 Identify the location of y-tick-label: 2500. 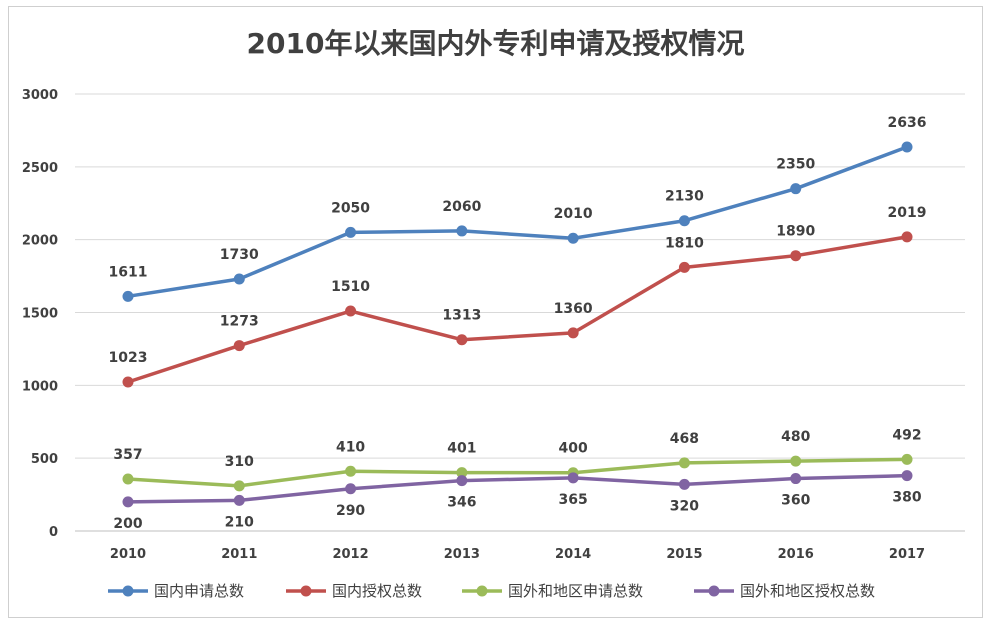
(40, 168).